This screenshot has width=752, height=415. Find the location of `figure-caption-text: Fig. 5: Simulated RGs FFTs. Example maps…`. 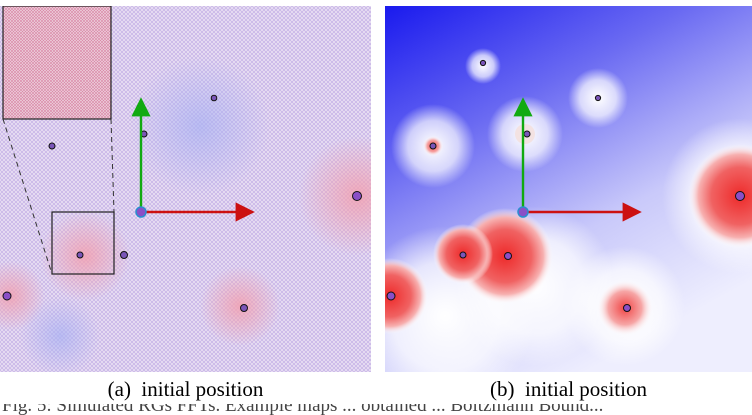

figure-caption-text: Fig. 5: Simulated RGs FFTs. Example maps… is located at coordinates (303, 409).